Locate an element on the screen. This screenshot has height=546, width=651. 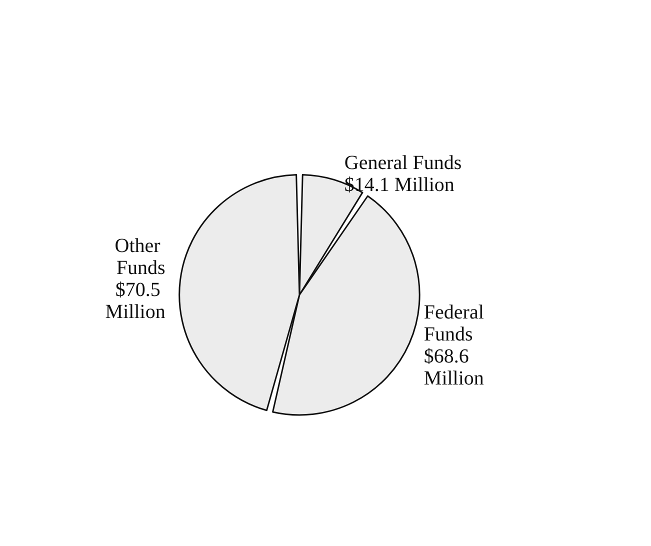
slice-label: Federal Funds is located at coordinates (456, 324).